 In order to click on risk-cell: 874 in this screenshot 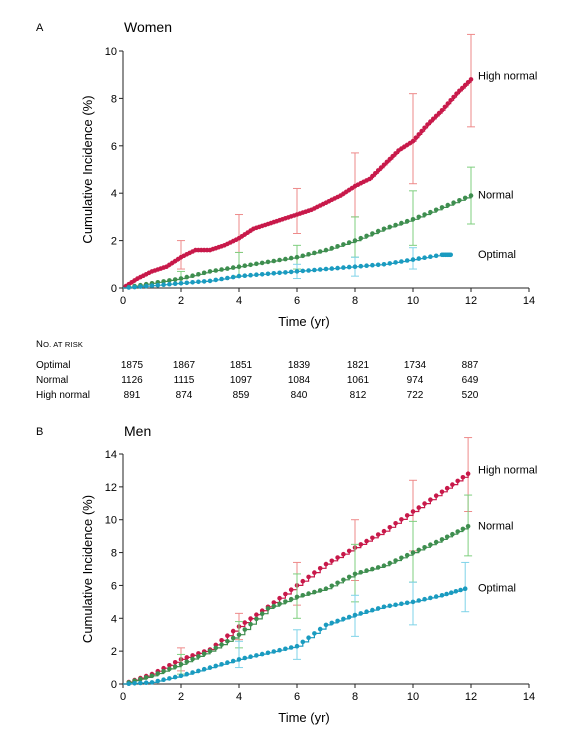, I will do `click(184, 395)`.